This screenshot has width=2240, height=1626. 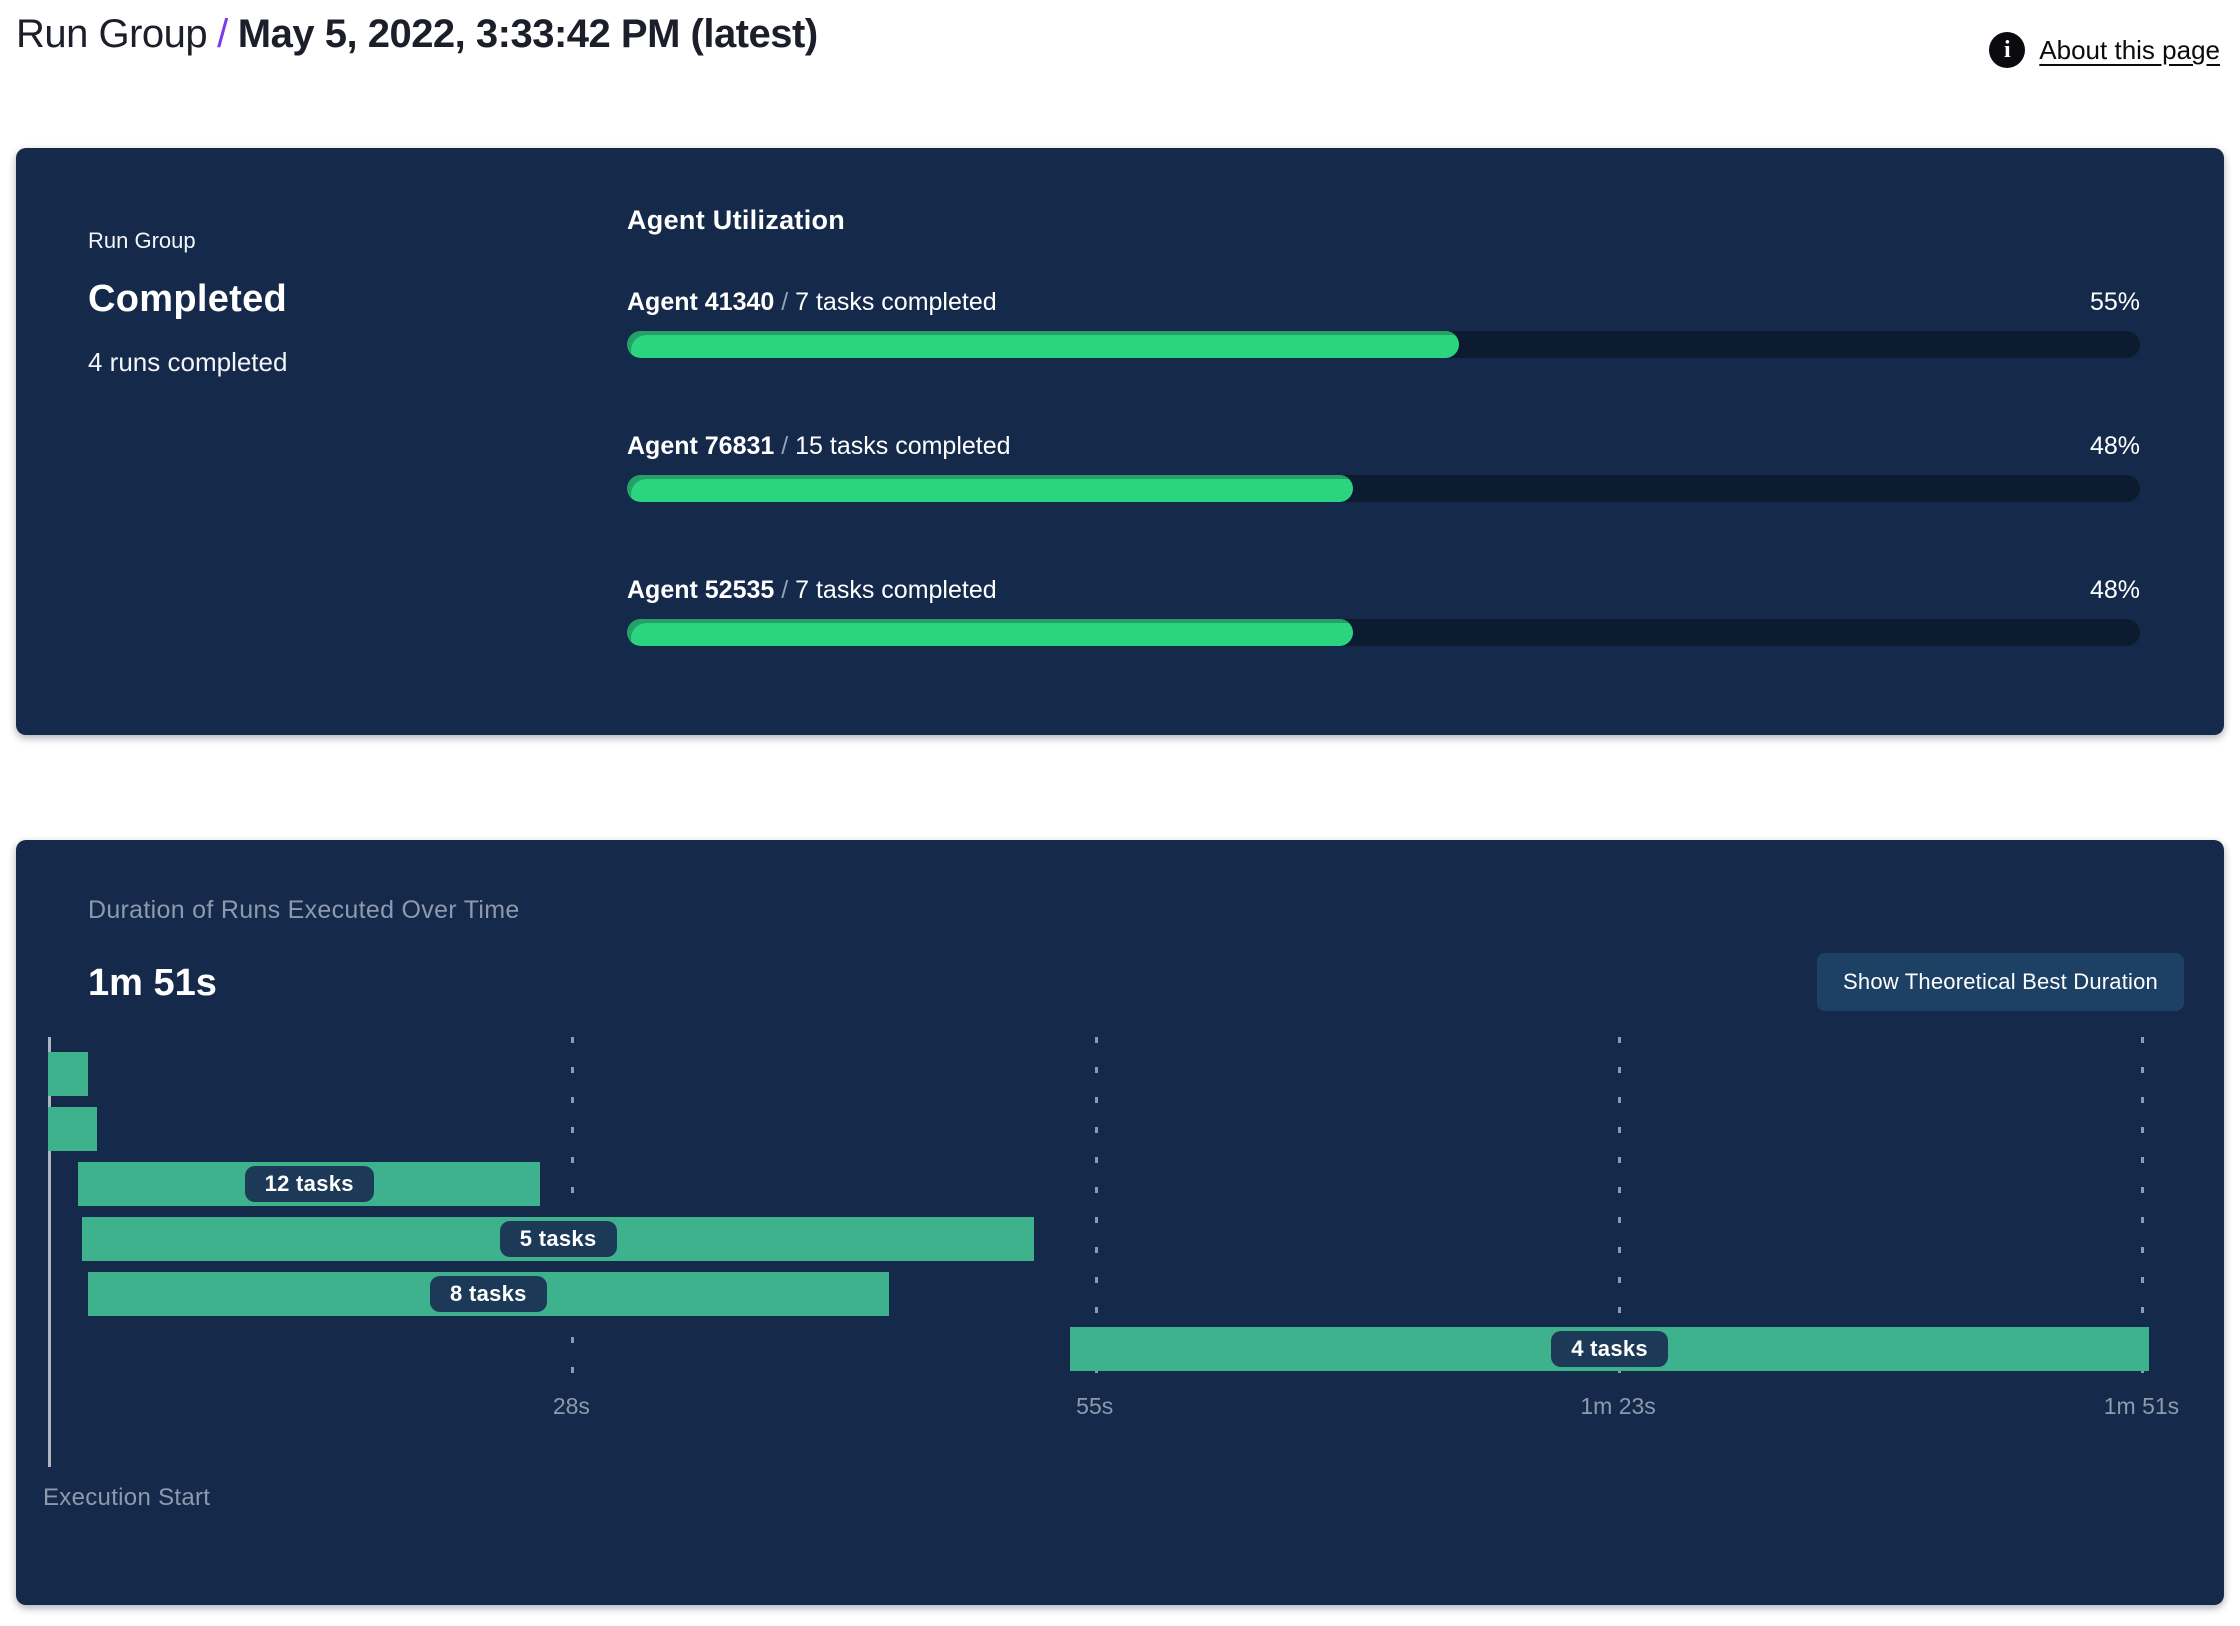 I want to click on run-group-status: Completed, so click(x=188, y=299).